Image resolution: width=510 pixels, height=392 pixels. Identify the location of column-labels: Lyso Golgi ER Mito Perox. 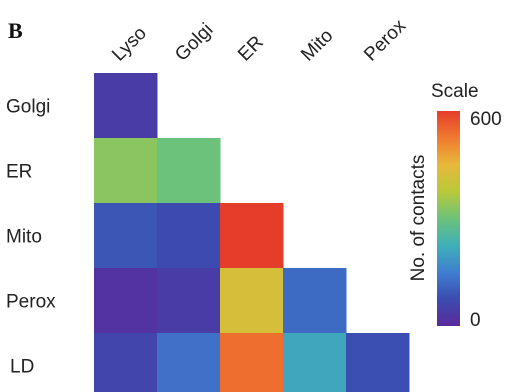
(259, 40).